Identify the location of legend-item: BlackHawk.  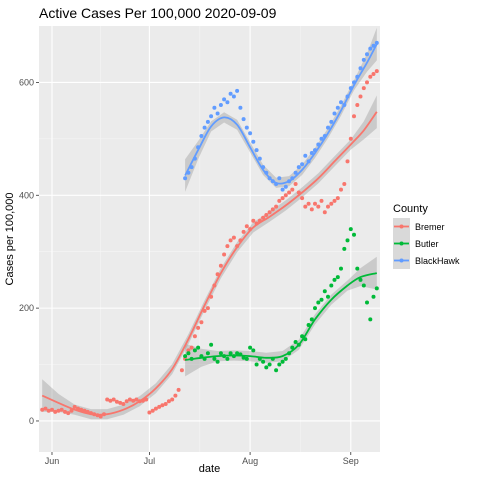
(426, 260).